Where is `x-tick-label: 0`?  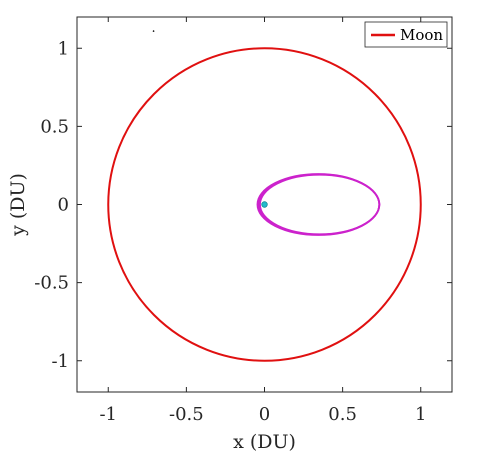 x-tick-label: 0 is located at coordinates (264, 414).